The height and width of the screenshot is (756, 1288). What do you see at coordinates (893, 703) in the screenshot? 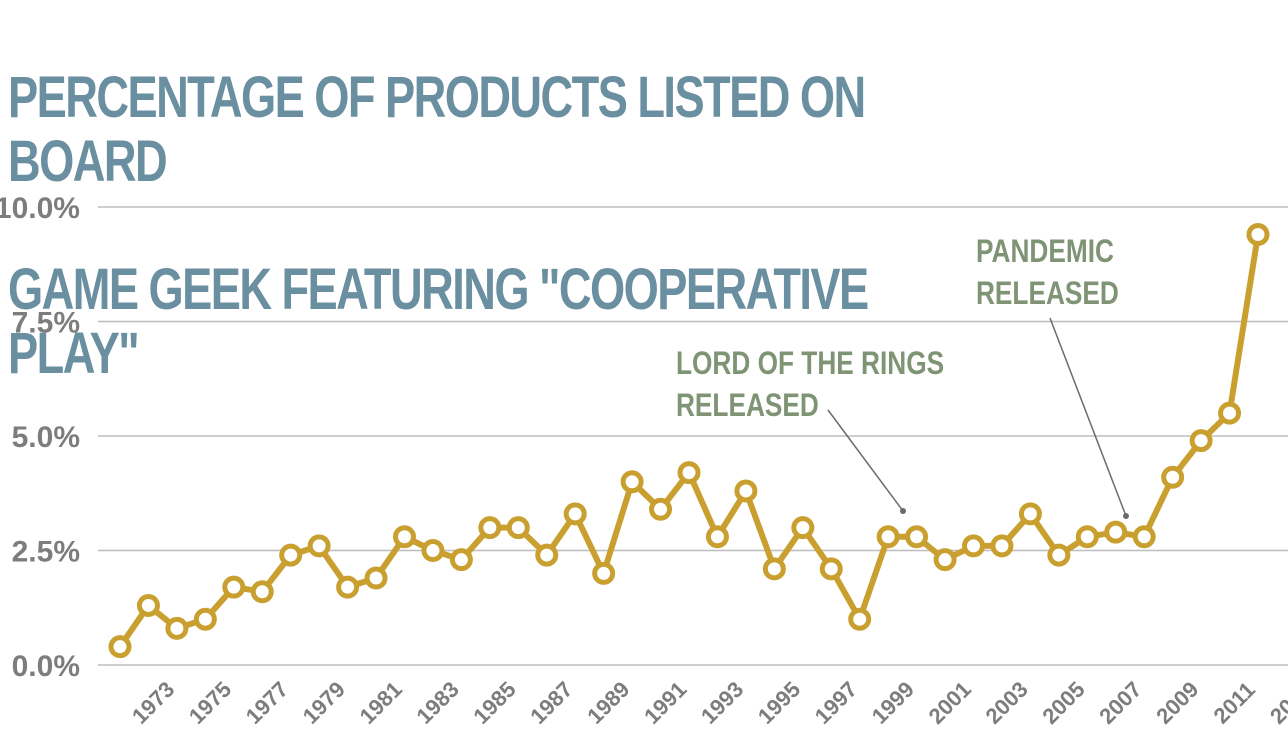
I see `x-tick-label: 1999` at bounding box center [893, 703].